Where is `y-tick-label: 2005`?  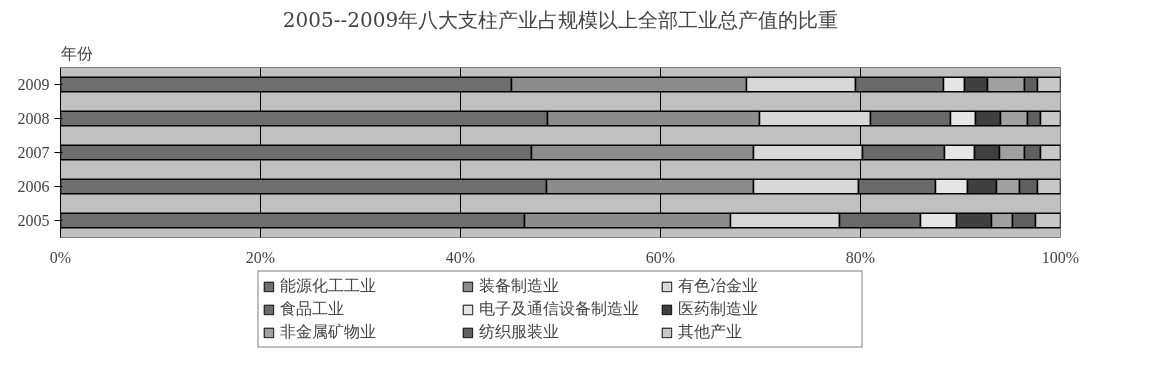 y-tick-label: 2005 is located at coordinates (33, 220).